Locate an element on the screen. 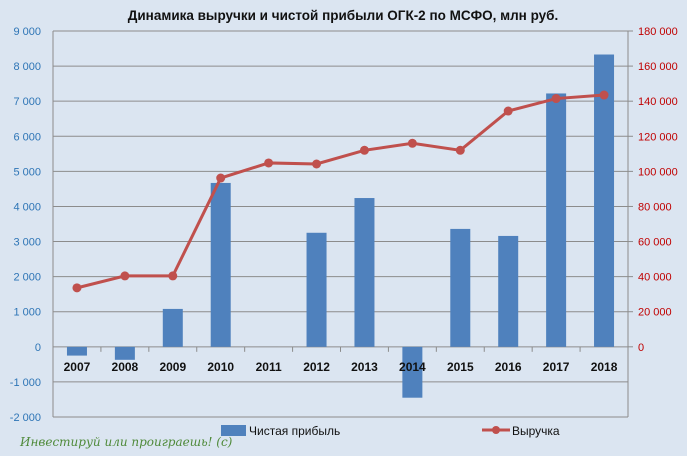 The height and width of the screenshot is (456, 687). legend-label-profit: Чистая прибыль is located at coordinates (294, 431).